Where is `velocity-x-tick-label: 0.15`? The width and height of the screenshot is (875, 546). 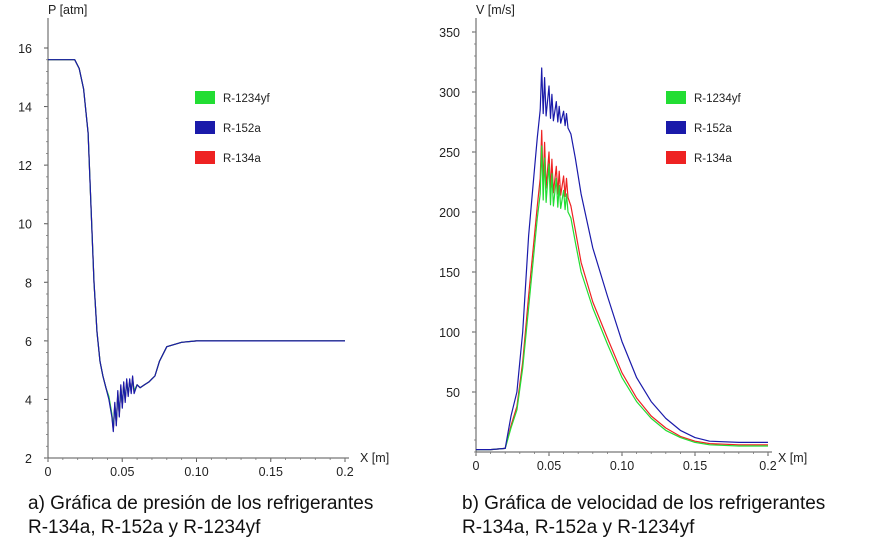 velocity-x-tick-label: 0.15 is located at coordinates (695, 466).